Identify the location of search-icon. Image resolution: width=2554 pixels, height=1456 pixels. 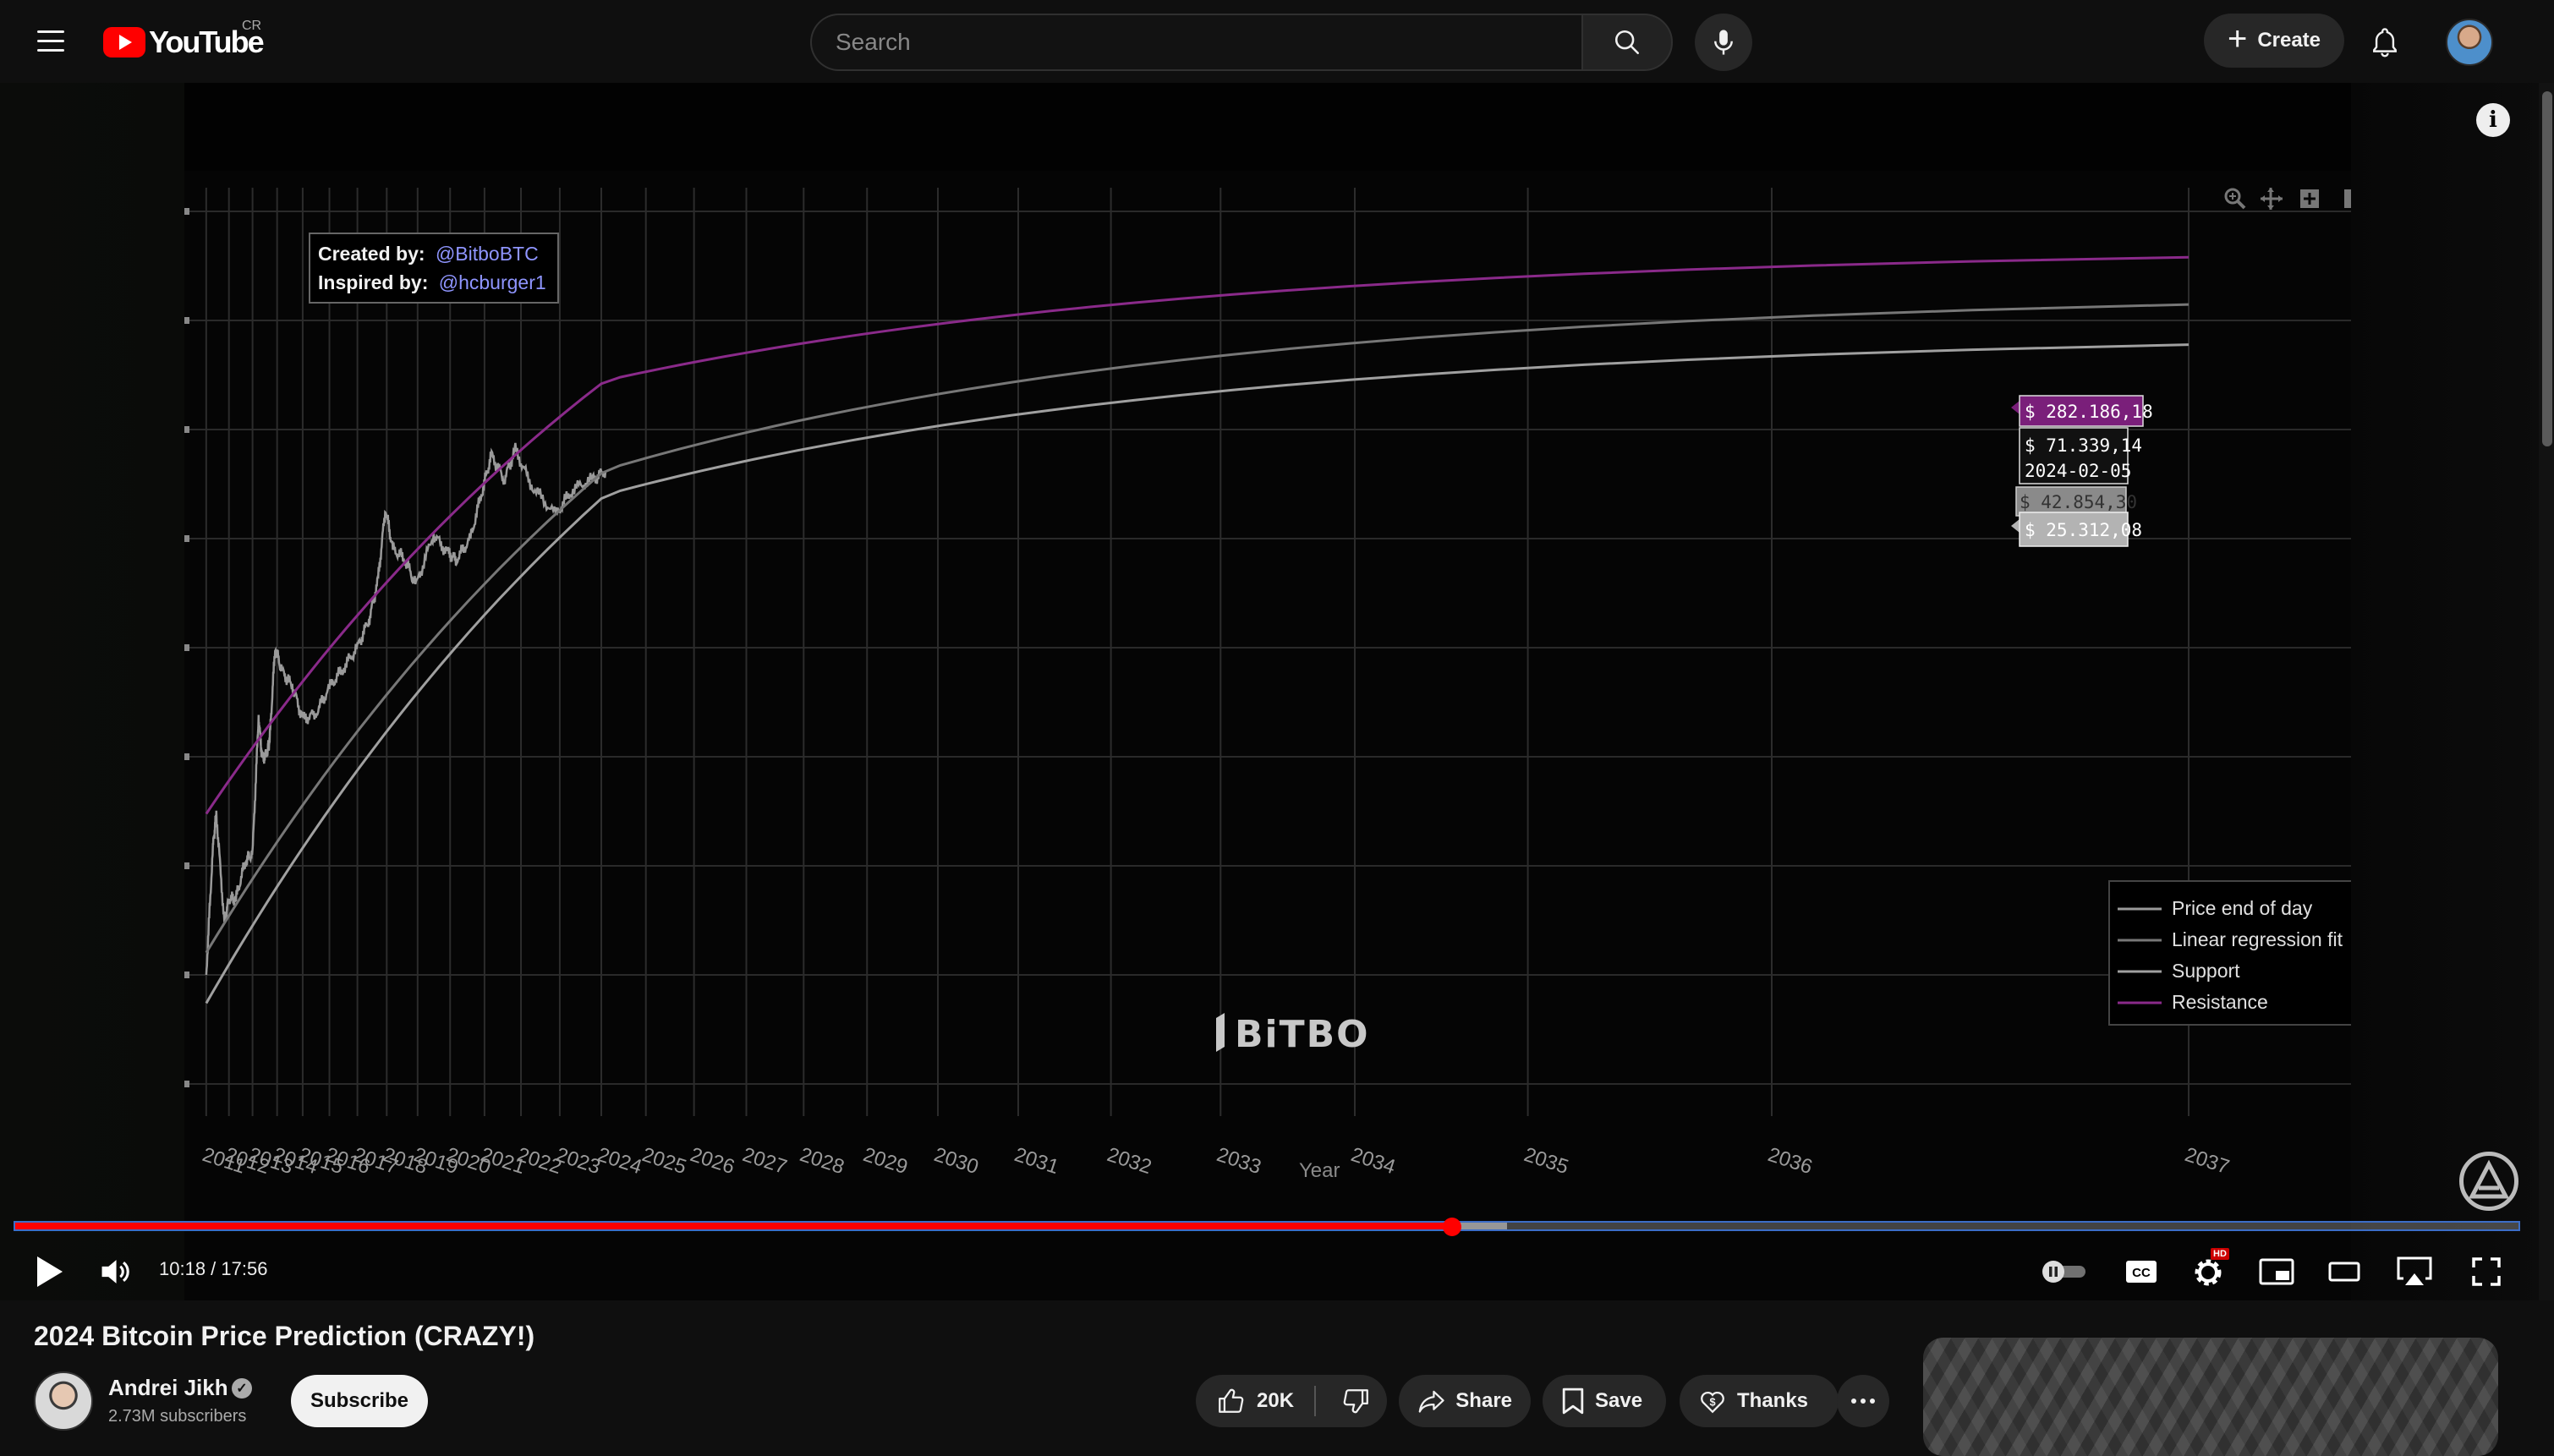
(1627, 43).